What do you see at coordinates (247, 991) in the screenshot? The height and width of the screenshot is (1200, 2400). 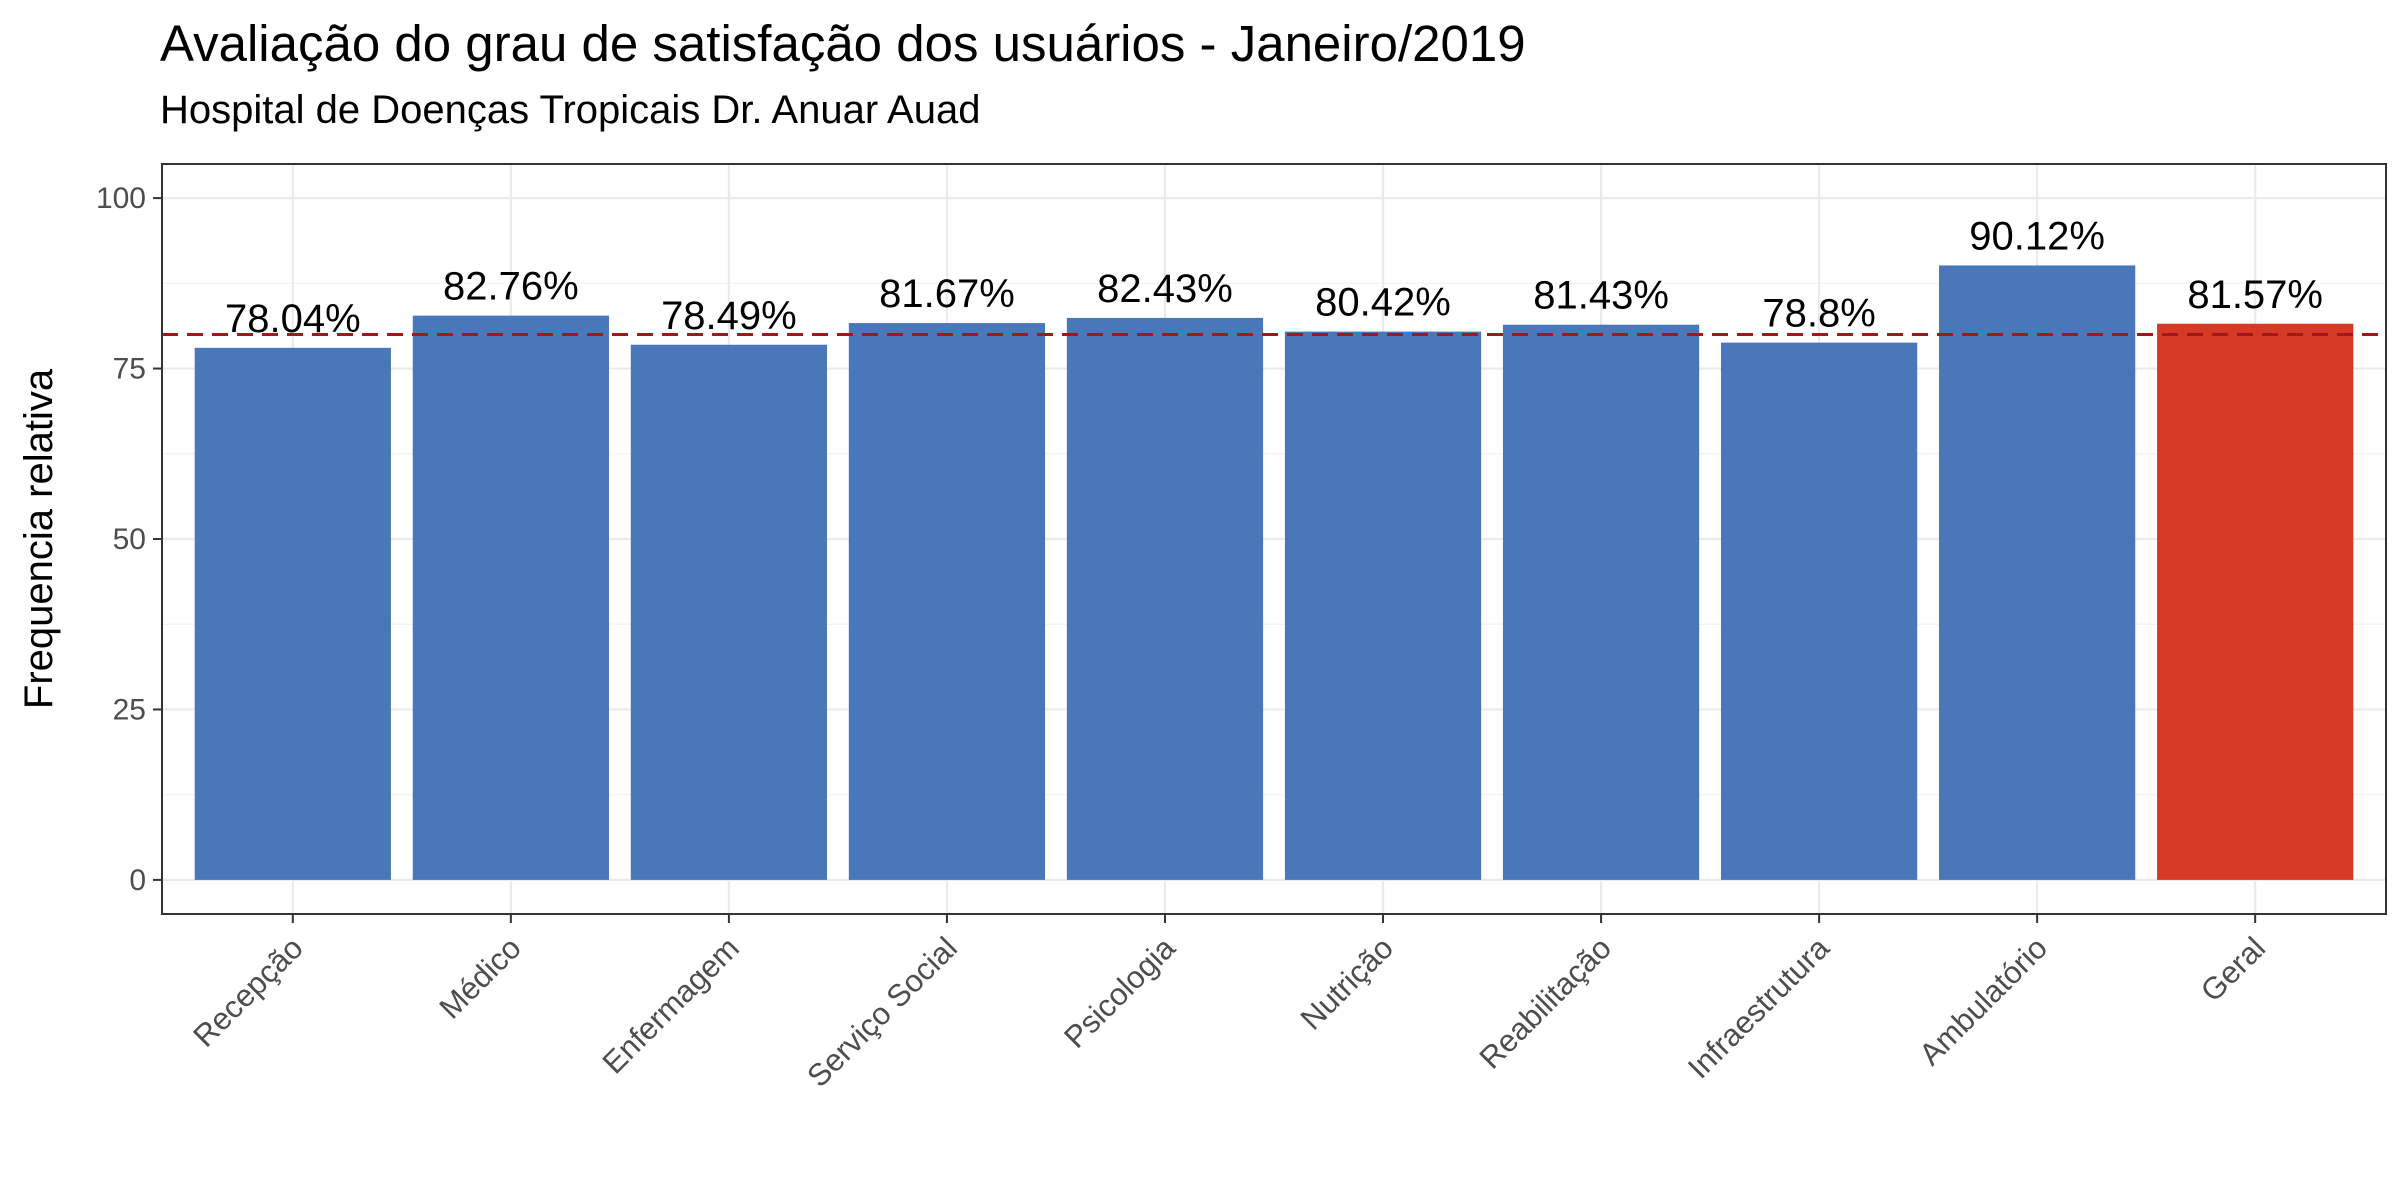 I see `x-tick-label: Recepção` at bounding box center [247, 991].